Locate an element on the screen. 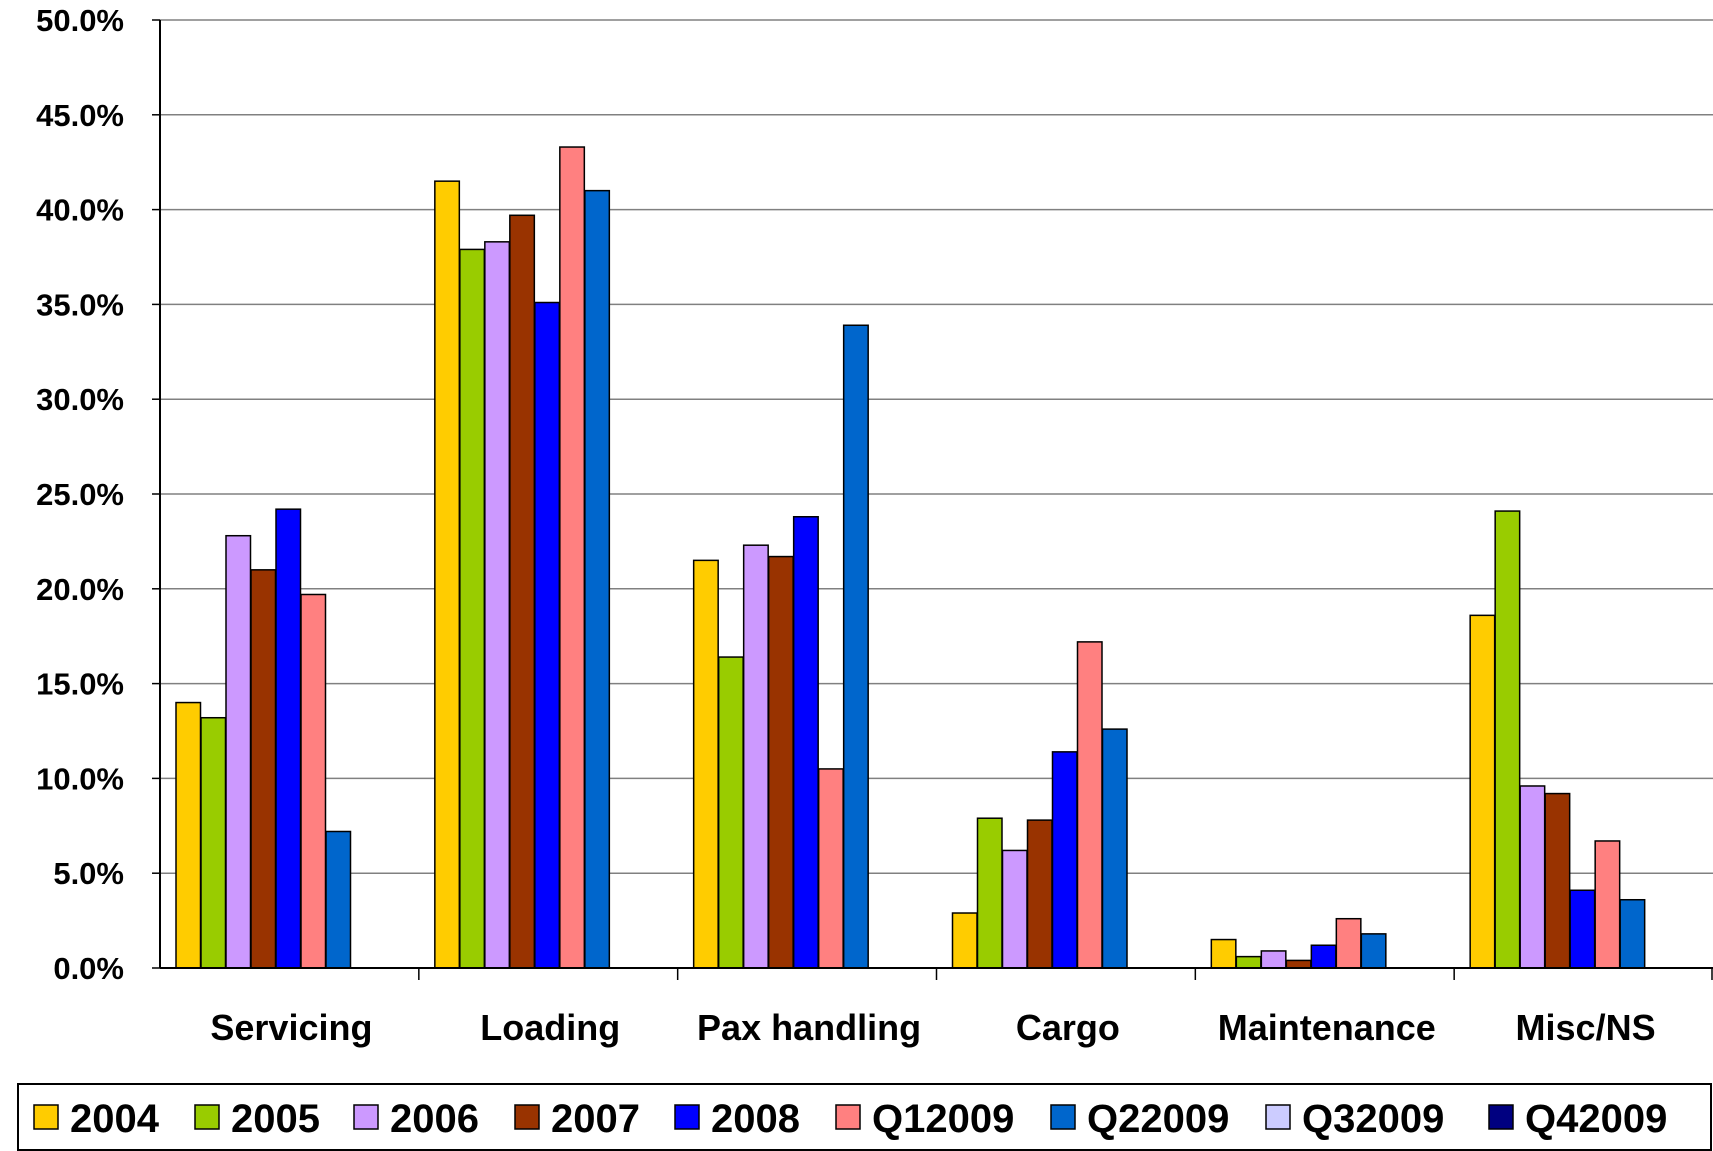  y-tick-label: 25.0% is located at coordinates (80, 494).